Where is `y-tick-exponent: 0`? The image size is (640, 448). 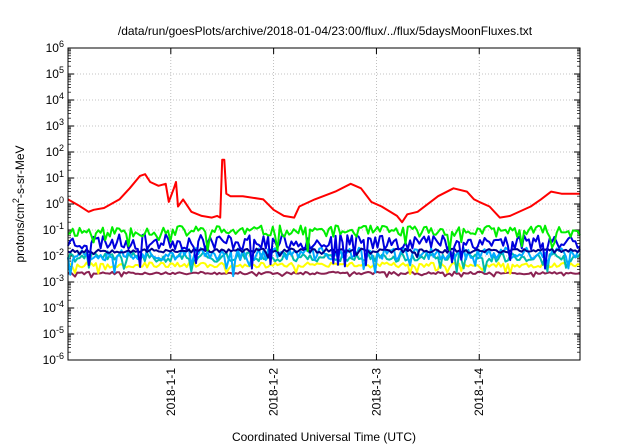
y-tick-exponent: 0 is located at coordinates (61, 200).